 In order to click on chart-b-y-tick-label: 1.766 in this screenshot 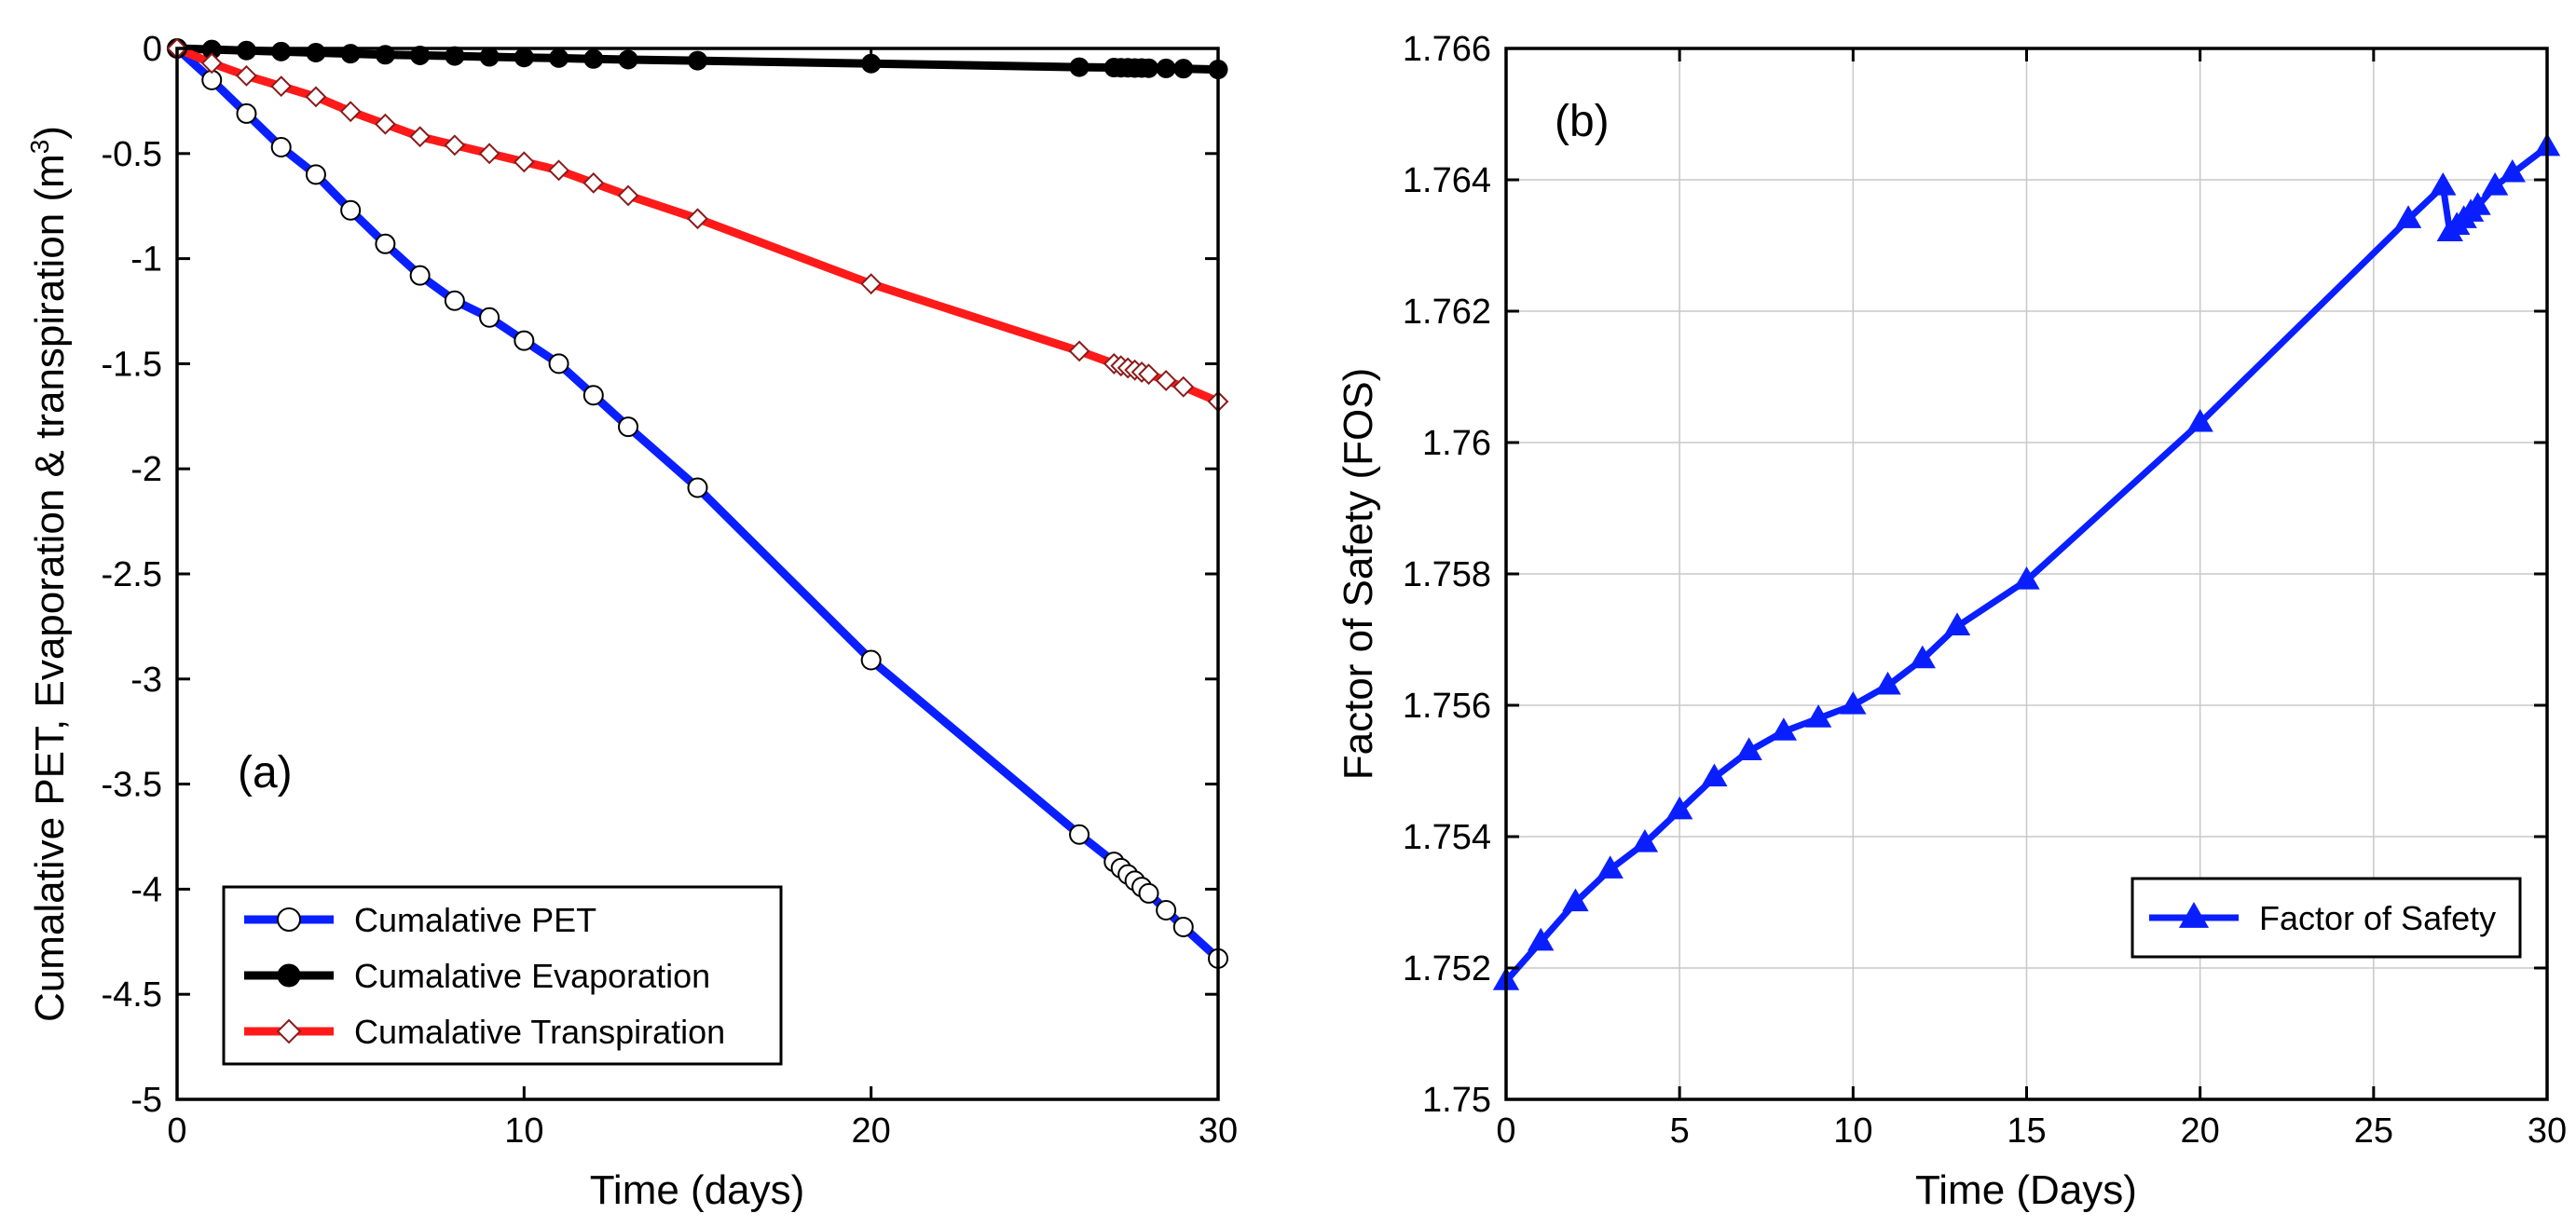, I will do `click(1447, 49)`.